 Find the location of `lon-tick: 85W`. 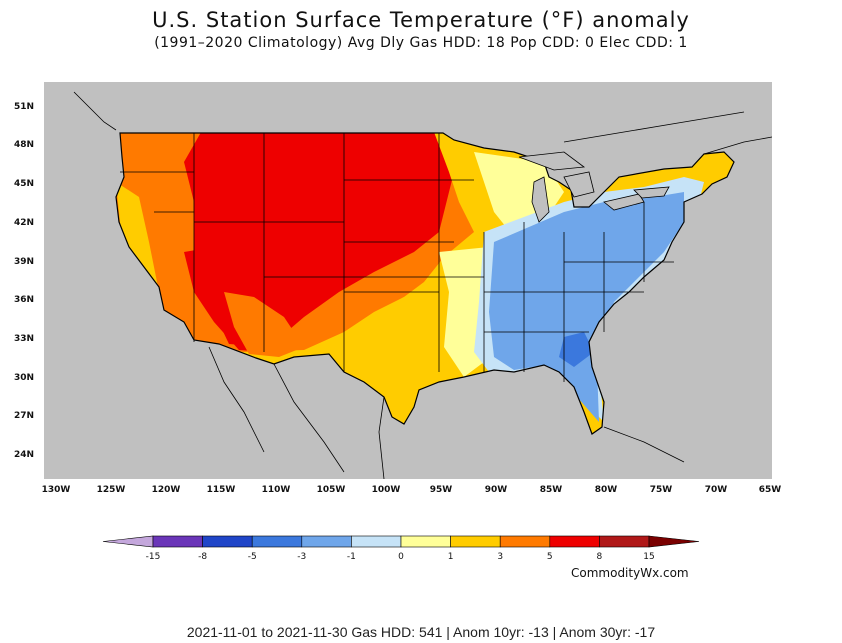

lon-tick: 85W is located at coordinates (551, 490).